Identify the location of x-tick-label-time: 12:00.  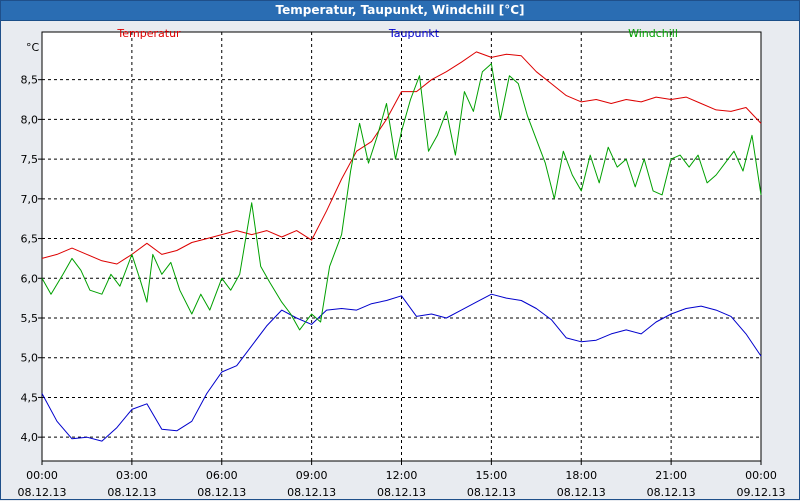
(402, 475).